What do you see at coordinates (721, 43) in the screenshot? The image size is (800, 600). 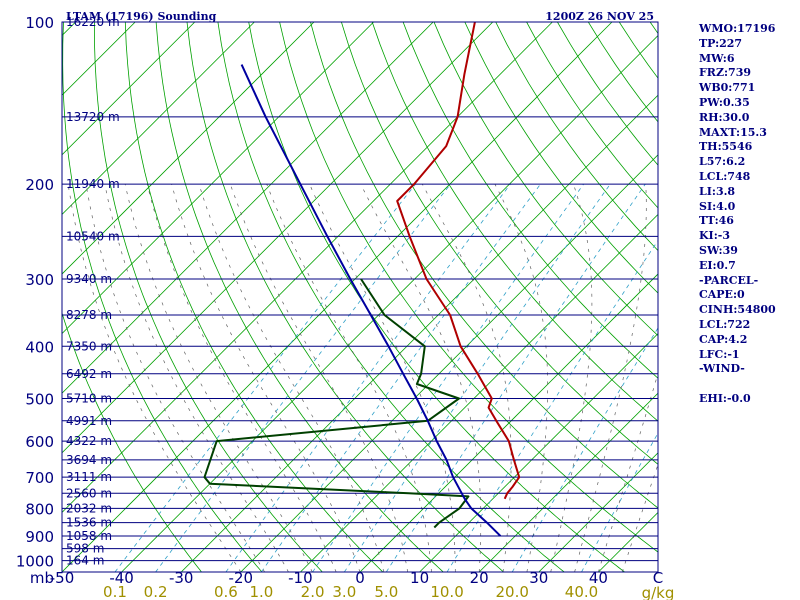 I see `sounding-index-item: TP:227` at bounding box center [721, 43].